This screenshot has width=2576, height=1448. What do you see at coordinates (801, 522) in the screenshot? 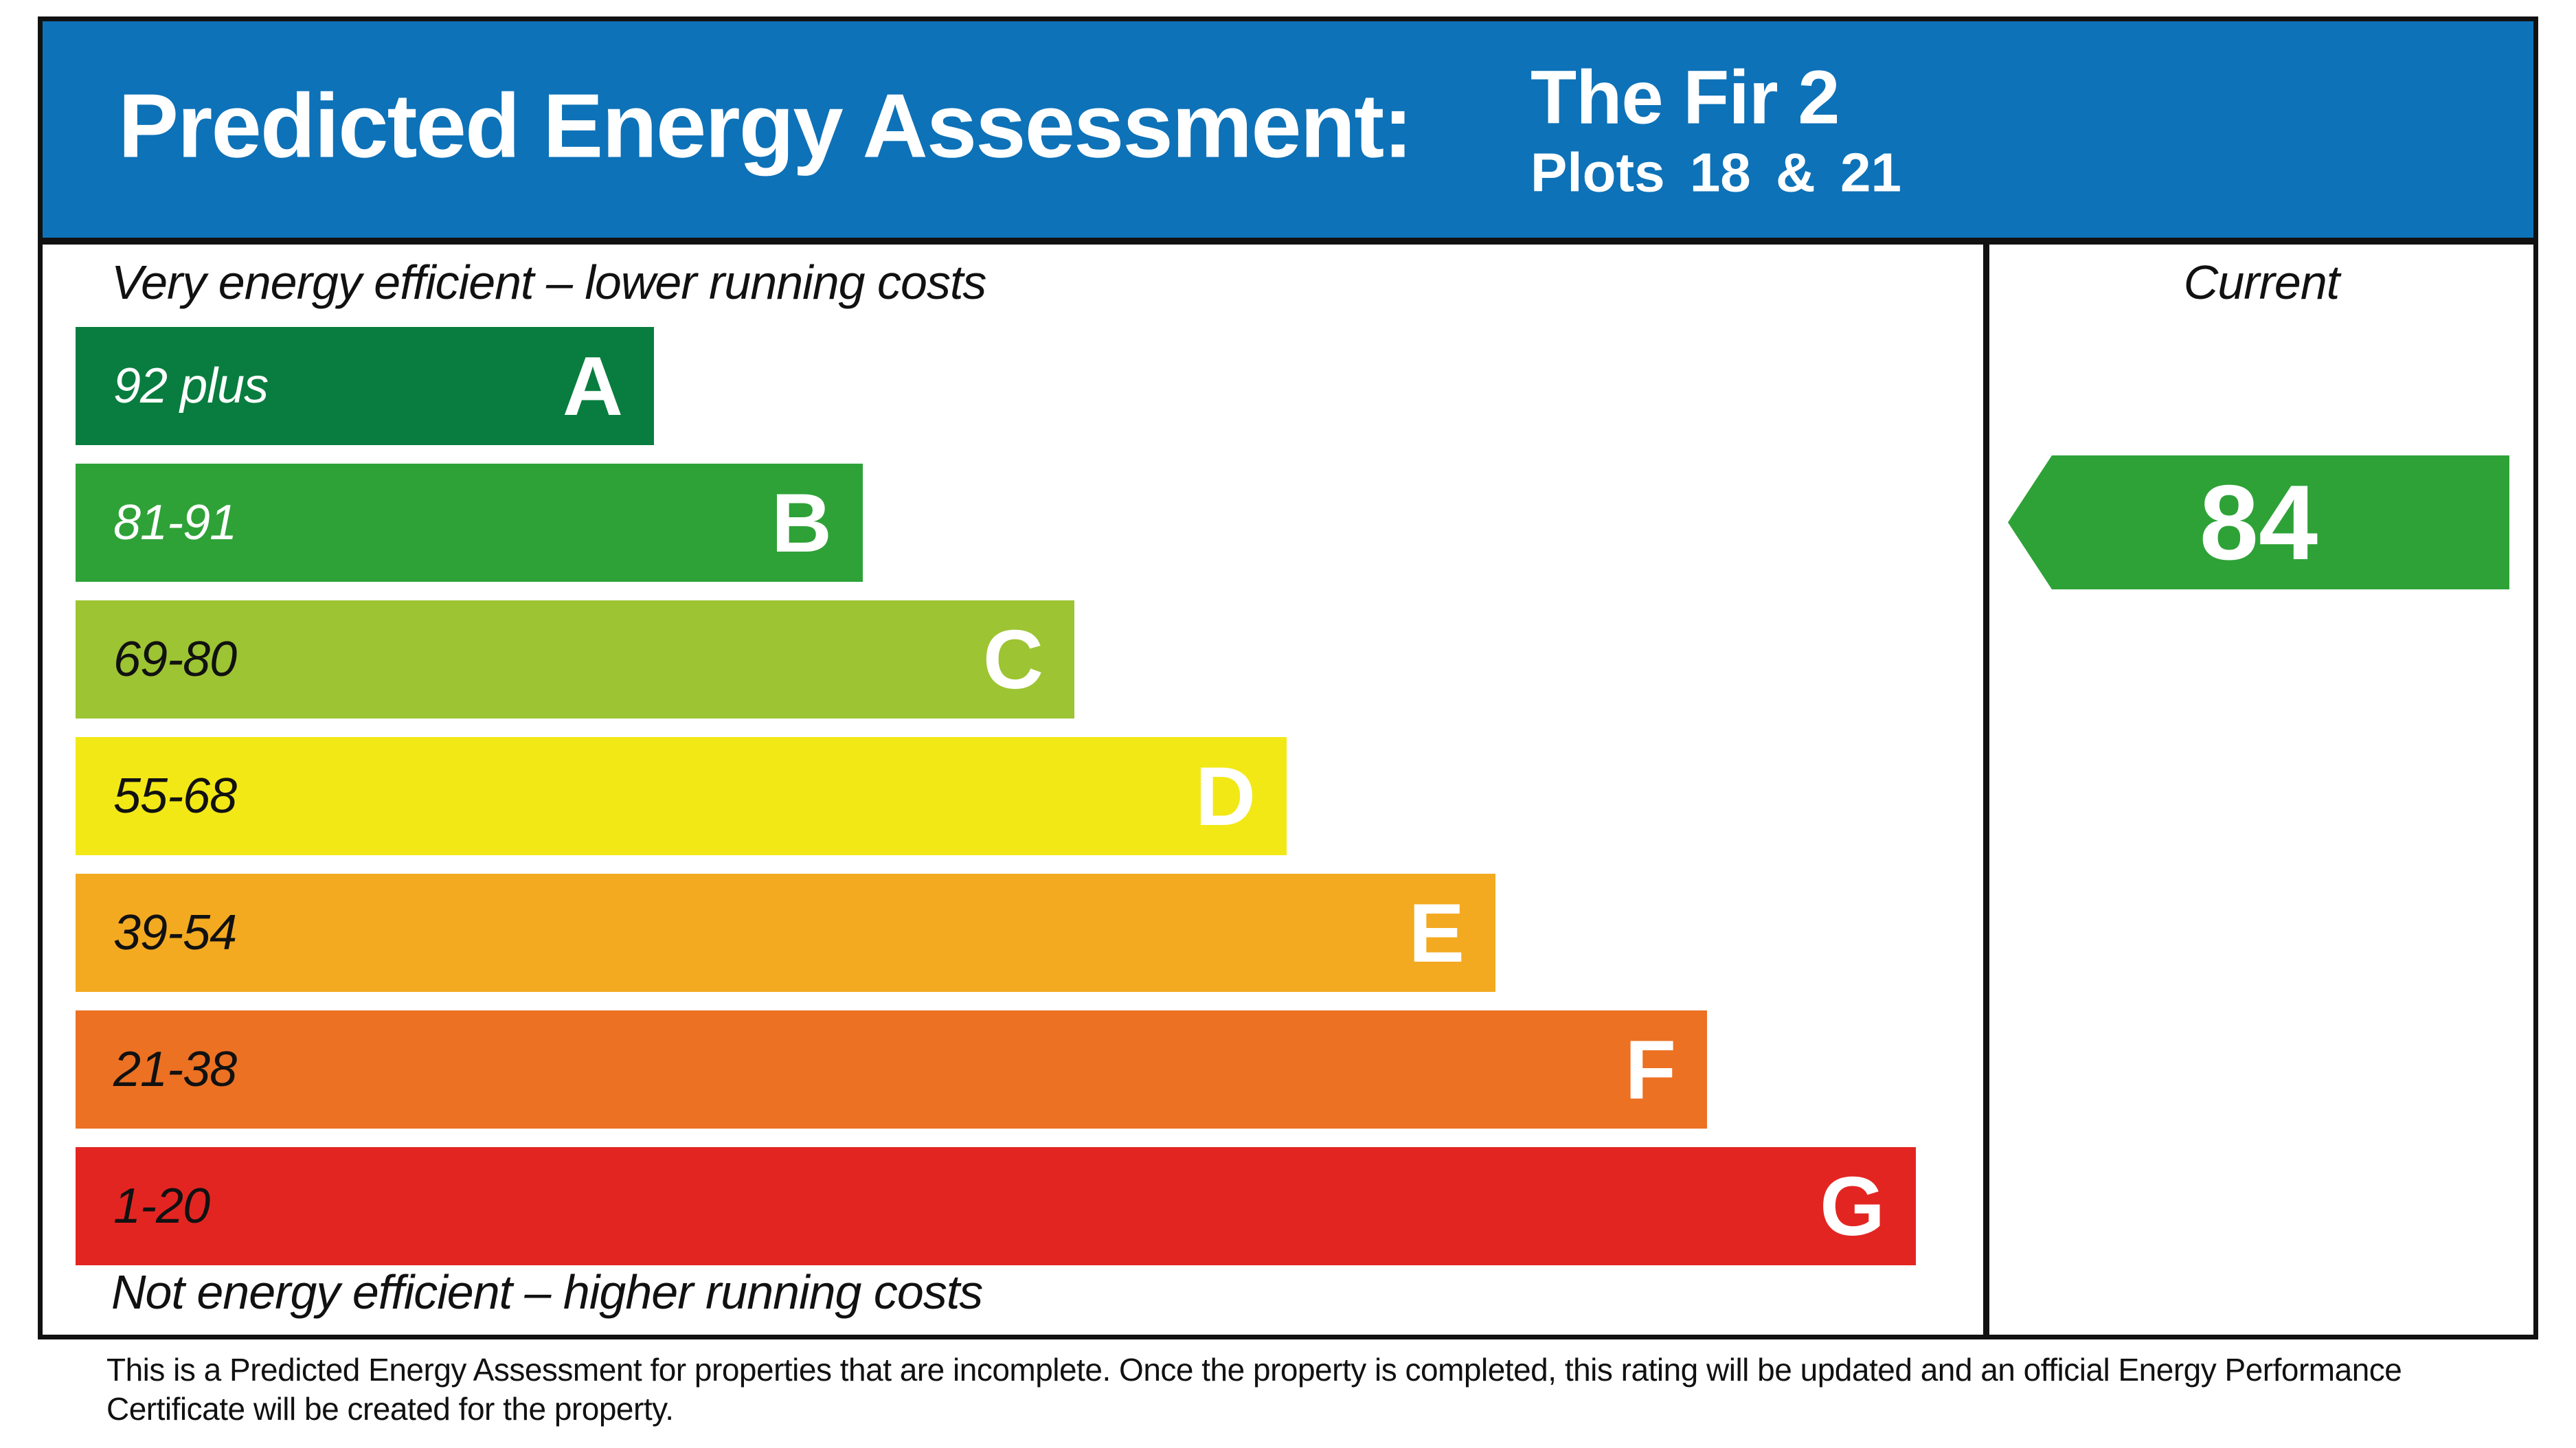
I see `band-letter-B: B` at bounding box center [801, 522].